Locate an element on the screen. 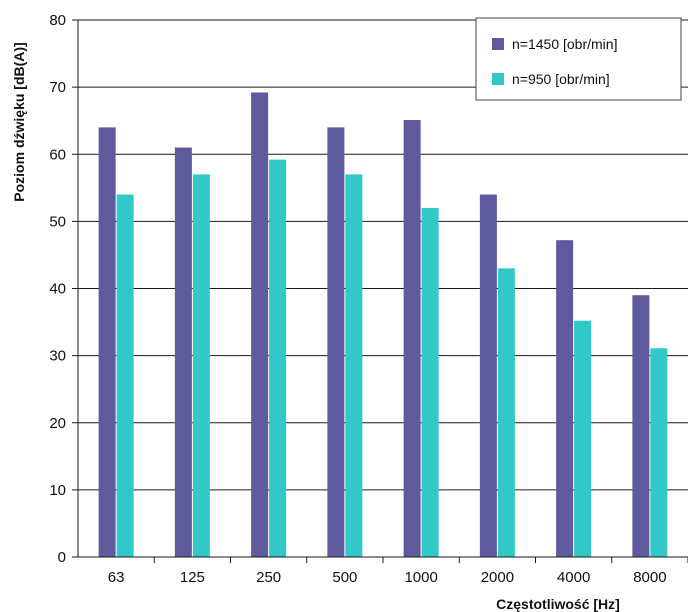 This screenshot has height=612, width=688. legend-label-series1: n=1450 [obr/min] is located at coordinates (564, 44).